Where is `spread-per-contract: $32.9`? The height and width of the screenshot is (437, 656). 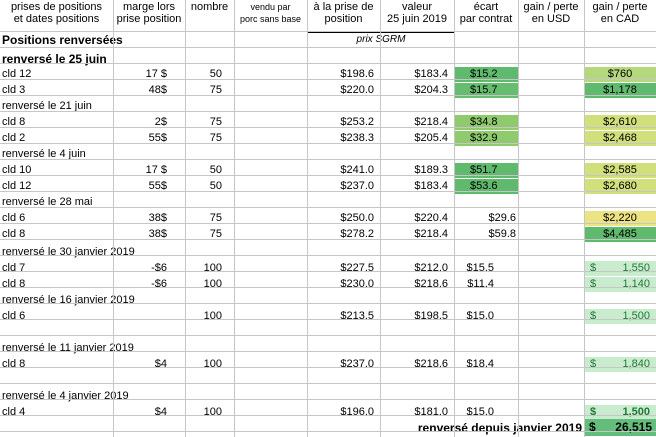 spread-per-contract: $32.9 is located at coordinates (486, 138).